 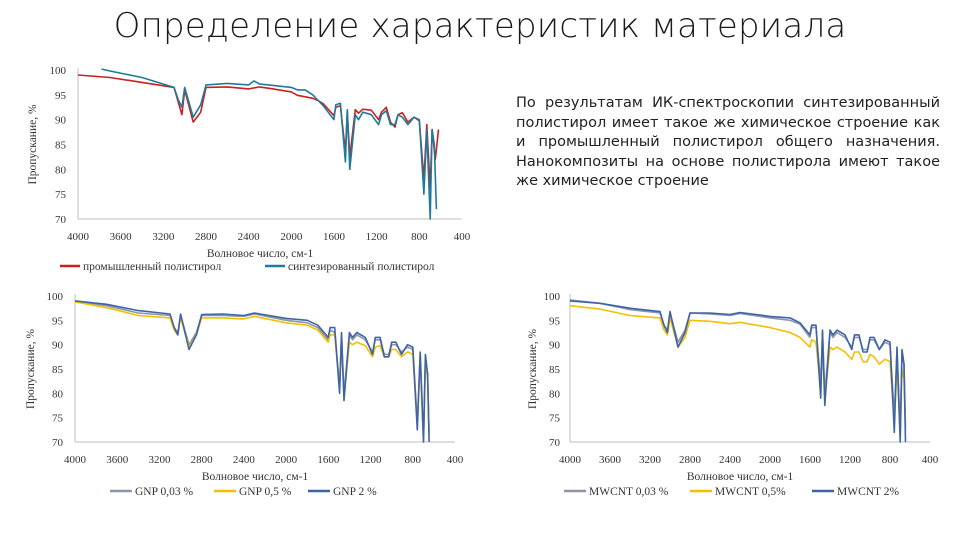 What do you see at coordinates (152, 267) in the screenshot?
I see `legend-label: промышленный полистирол` at bounding box center [152, 267].